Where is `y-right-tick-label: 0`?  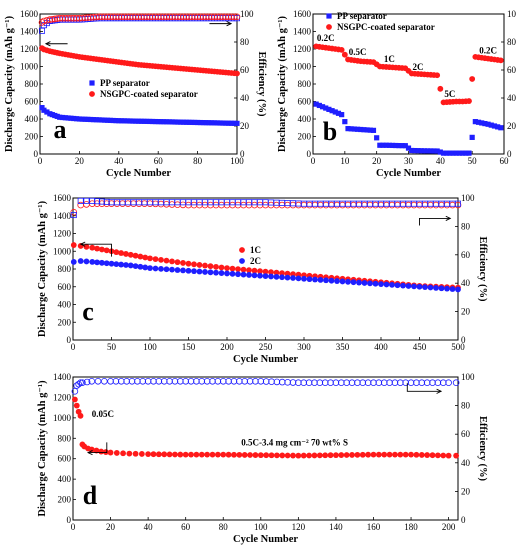
y-right-tick-label: 0 is located at coordinates (463, 520).